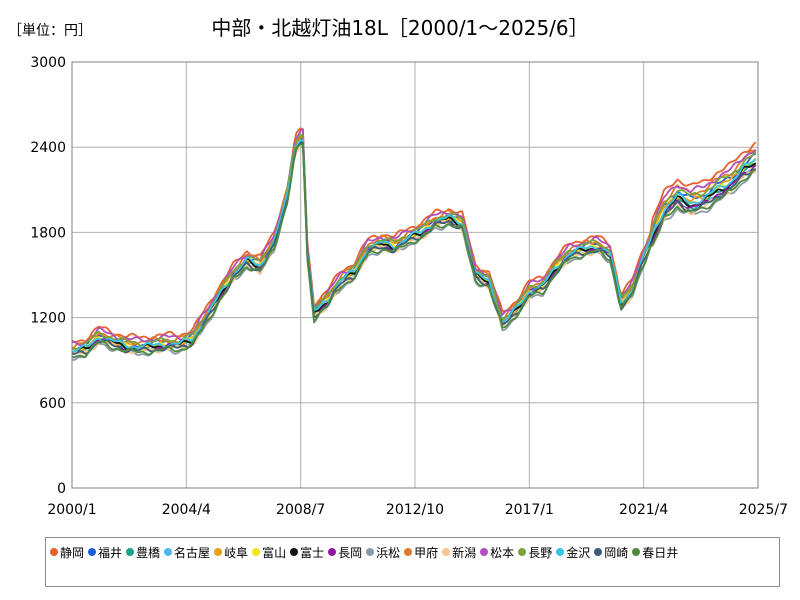 The width and height of the screenshot is (800, 600). I want to click on legend-label: 富山, so click(274, 552).